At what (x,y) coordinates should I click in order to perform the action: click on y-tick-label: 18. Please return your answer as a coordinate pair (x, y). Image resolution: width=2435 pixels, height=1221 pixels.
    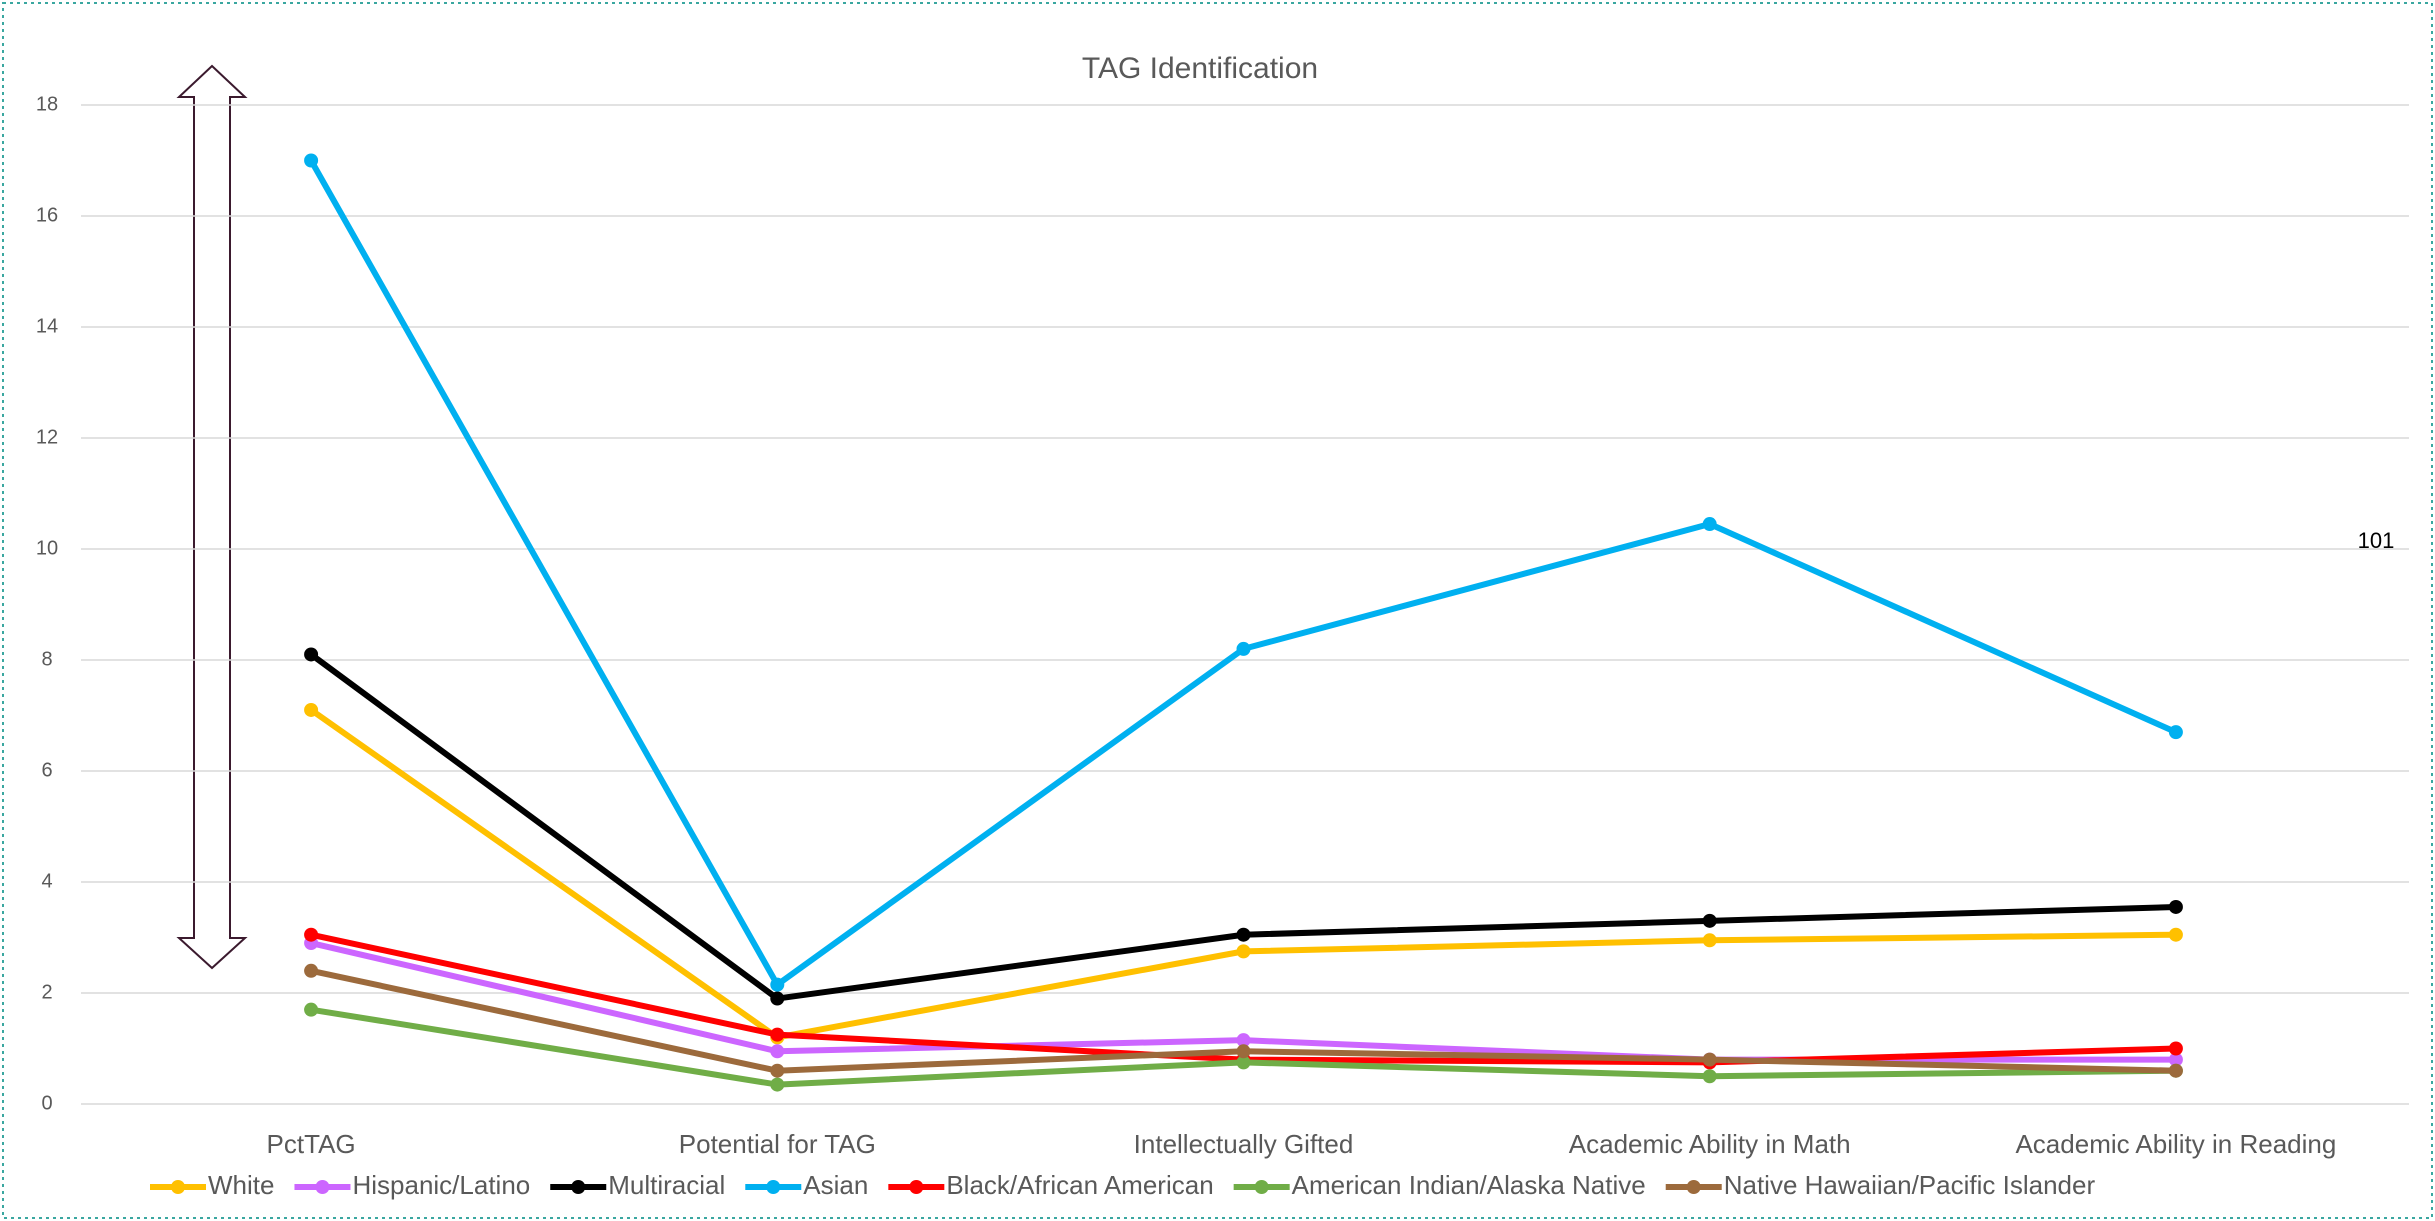
    Looking at the image, I should click on (47, 104).